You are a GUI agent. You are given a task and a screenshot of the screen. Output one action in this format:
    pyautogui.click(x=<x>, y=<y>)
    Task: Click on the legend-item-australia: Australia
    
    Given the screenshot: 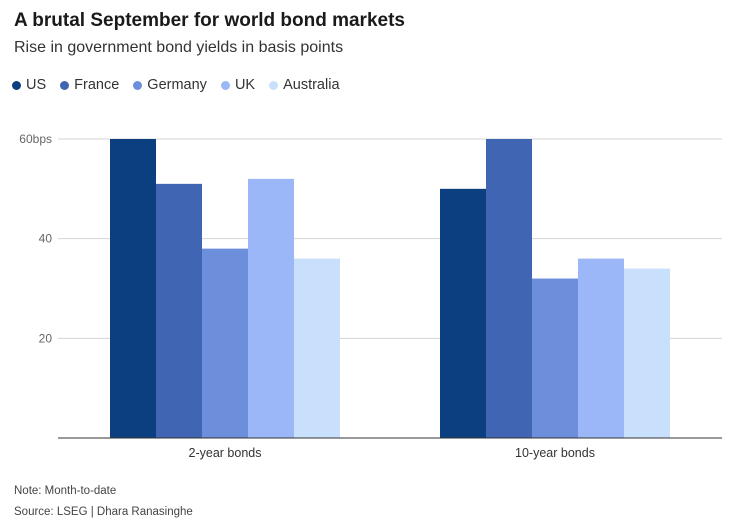 What is the action you would take?
    pyautogui.click(x=304, y=85)
    